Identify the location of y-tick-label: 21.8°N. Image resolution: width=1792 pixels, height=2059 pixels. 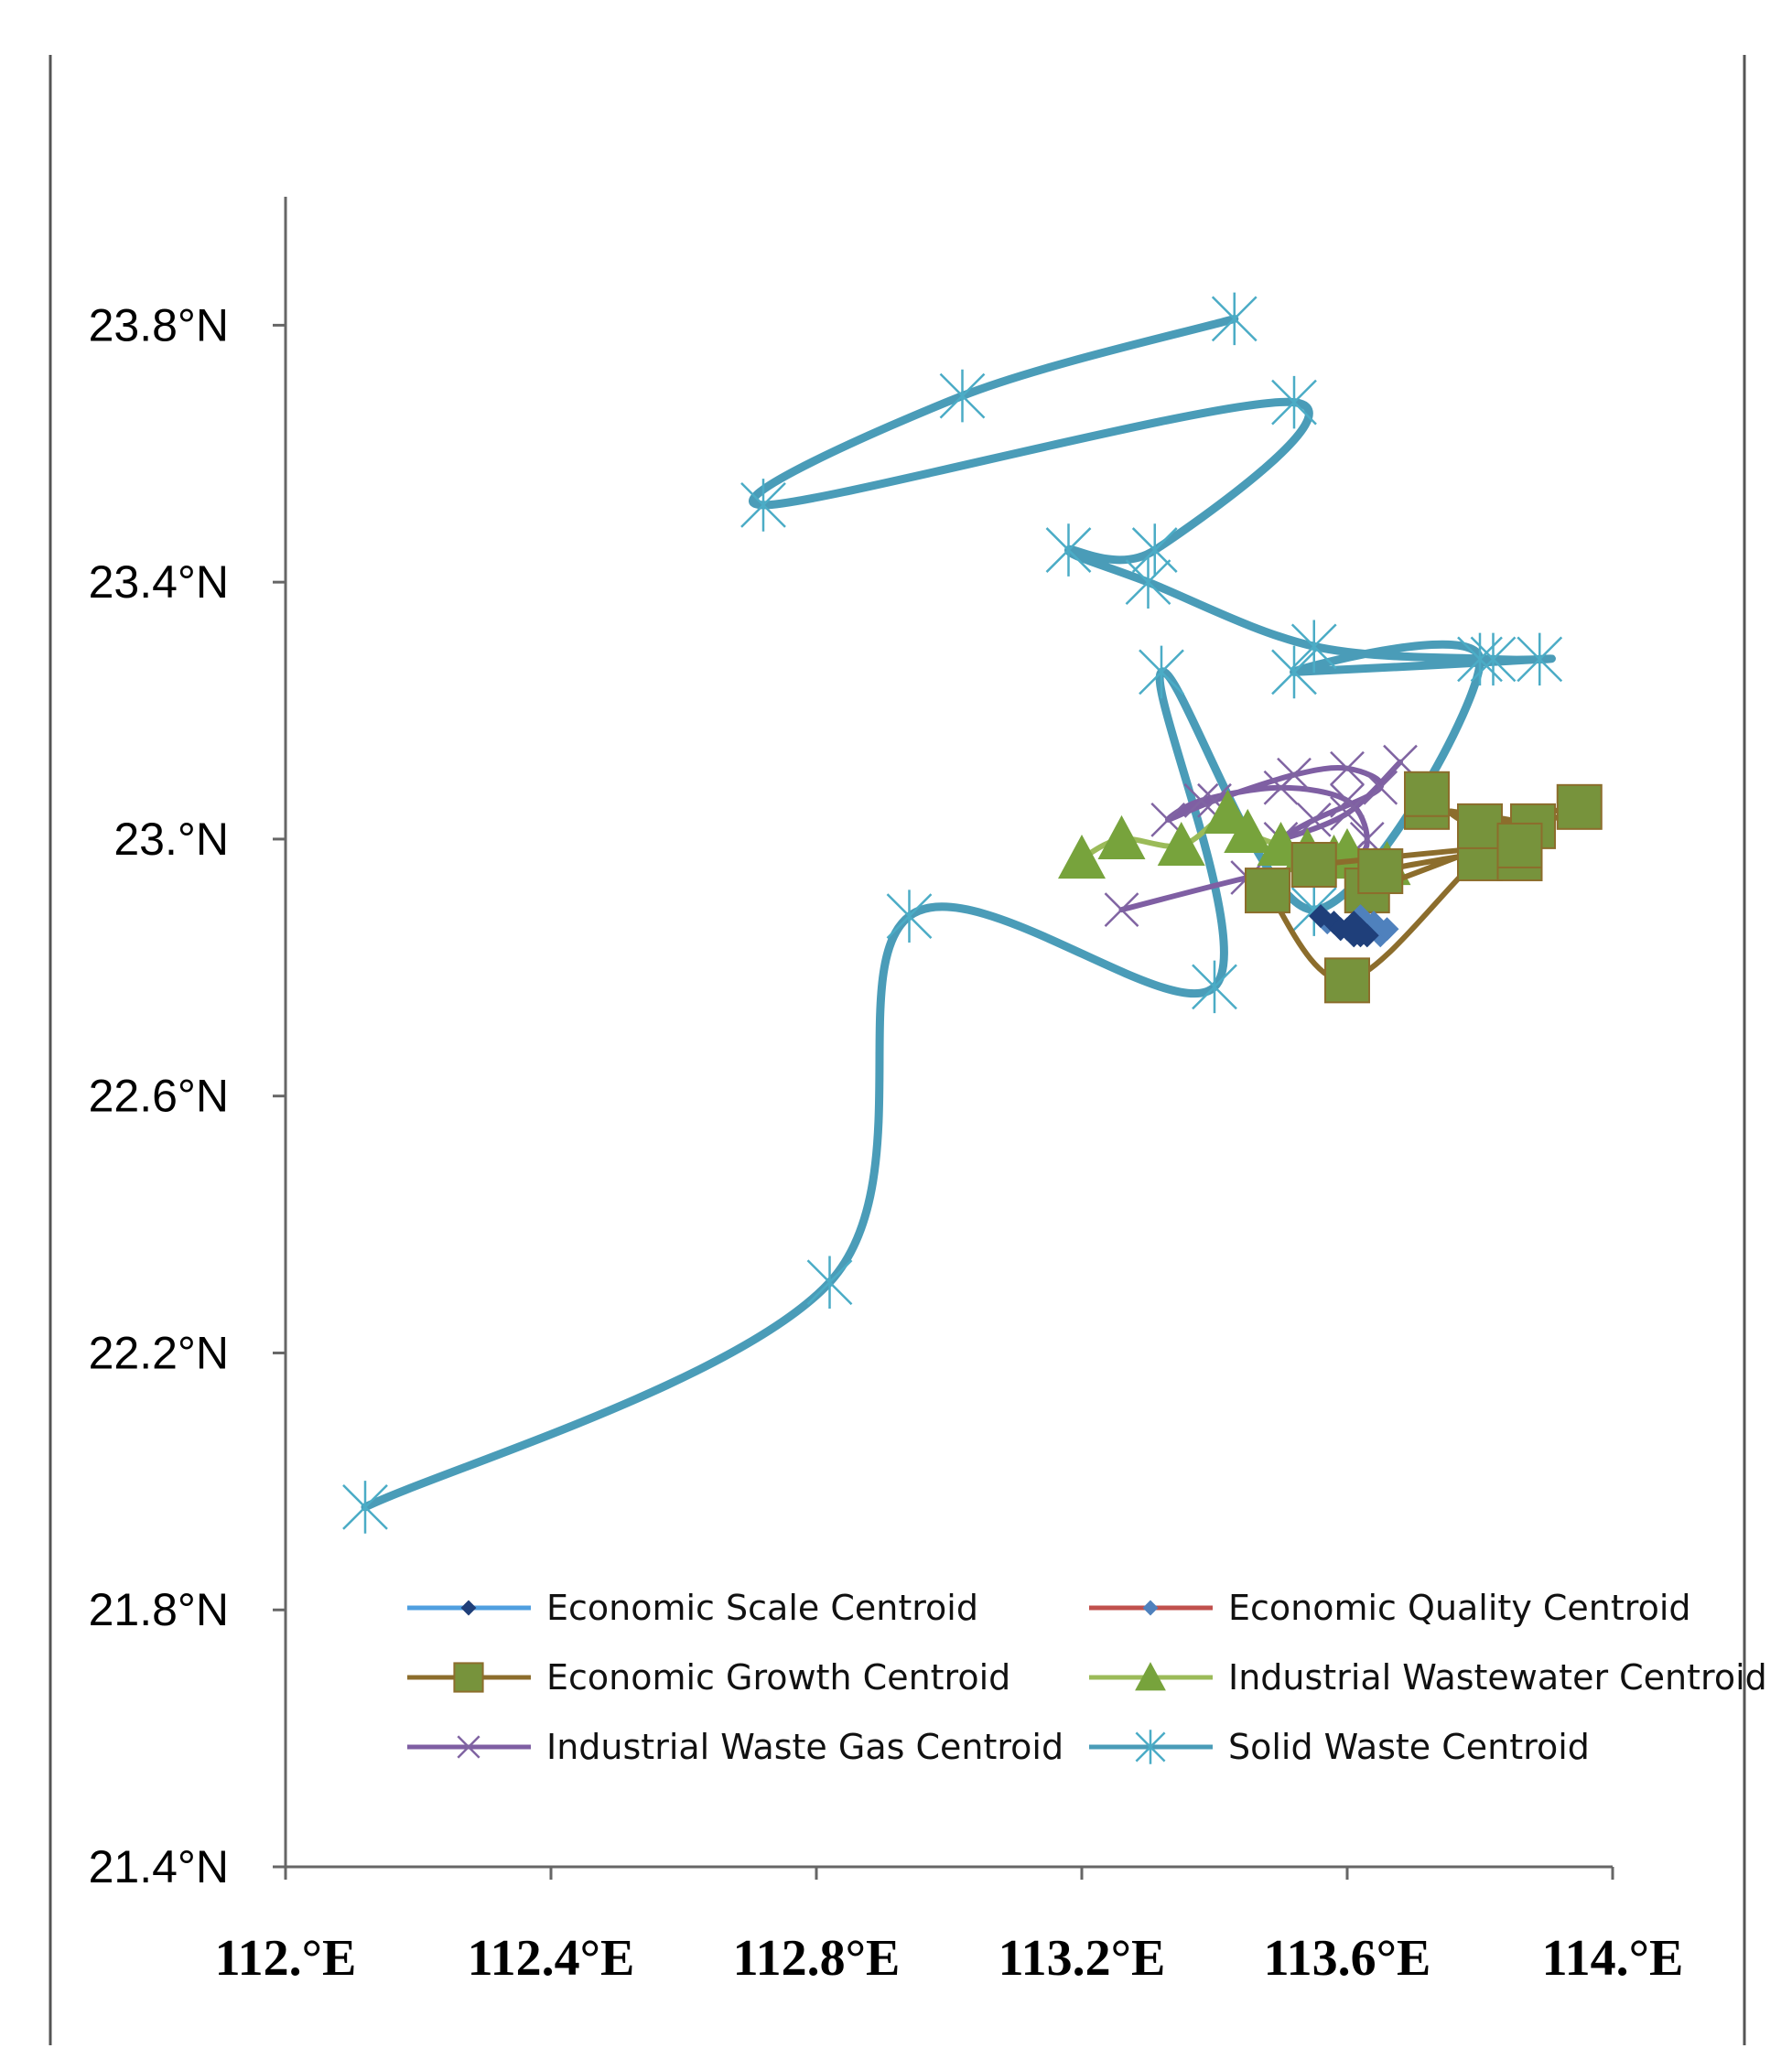
(159, 1609).